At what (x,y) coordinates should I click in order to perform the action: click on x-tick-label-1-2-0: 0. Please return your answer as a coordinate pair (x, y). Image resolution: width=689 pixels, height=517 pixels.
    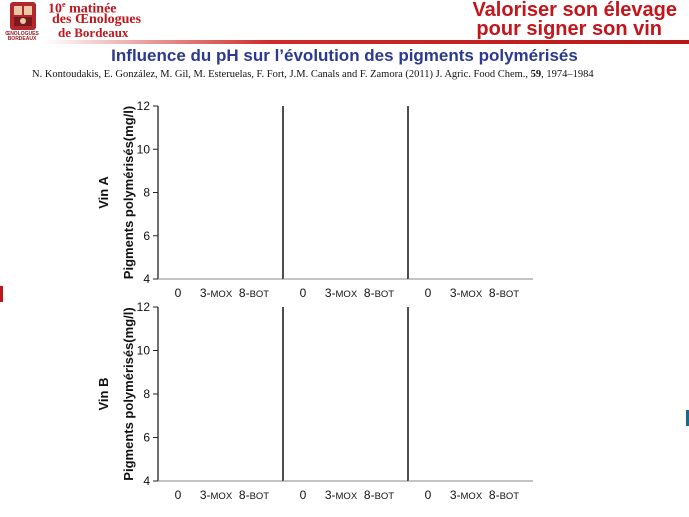
    Looking at the image, I should click on (428, 495).